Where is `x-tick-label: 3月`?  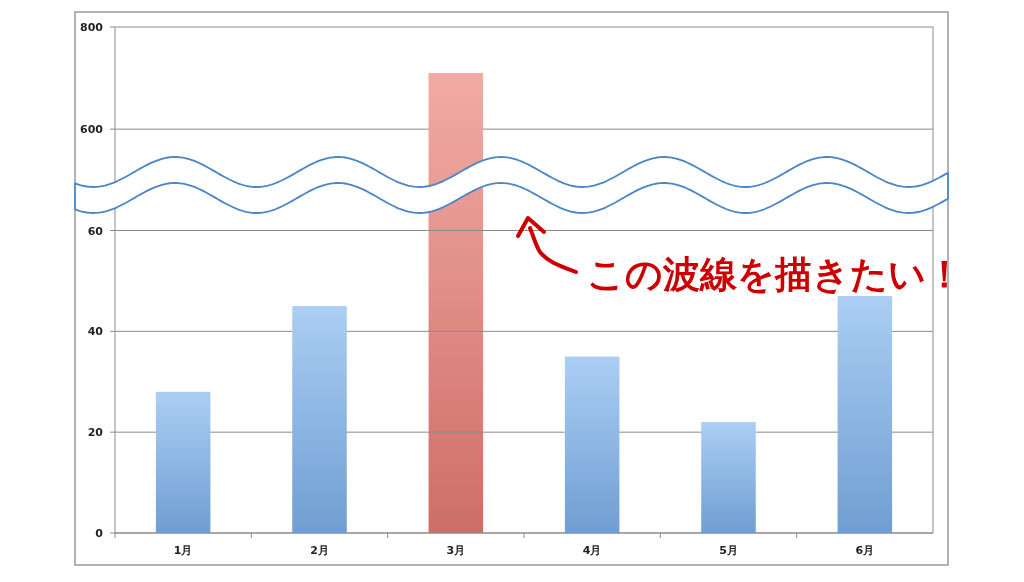
x-tick-label: 3月 is located at coordinates (456, 550).